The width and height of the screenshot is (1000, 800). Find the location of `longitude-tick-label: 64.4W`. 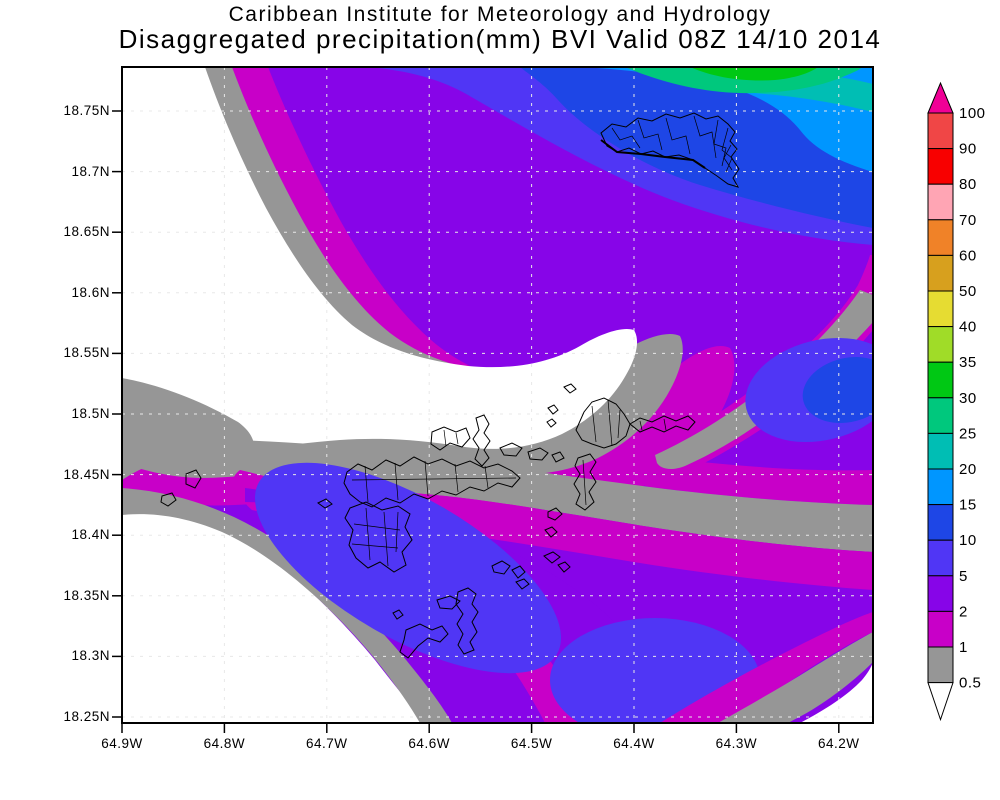

longitude-tick-label: 64.4W is located at coordinates (634, 743).